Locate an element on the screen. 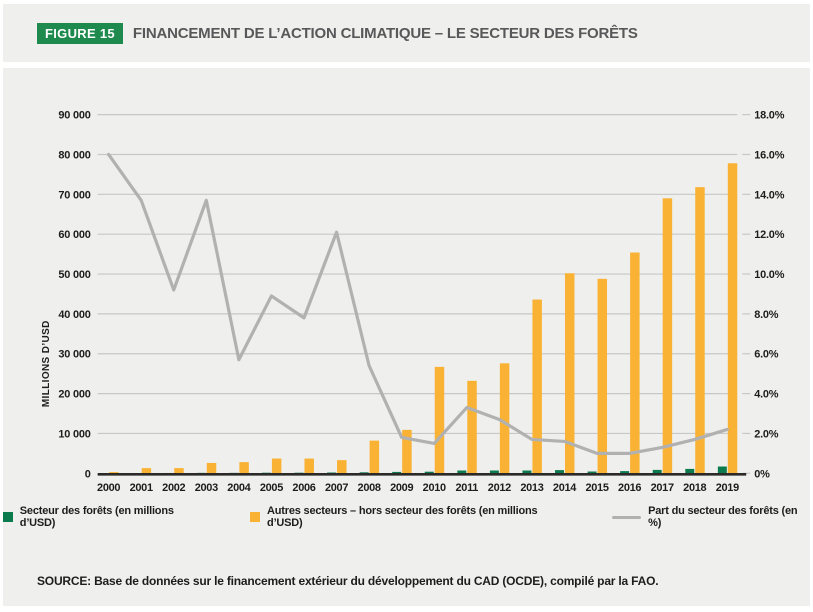  x-axis-year-label: 2009 is located at coordinates (401, 488).